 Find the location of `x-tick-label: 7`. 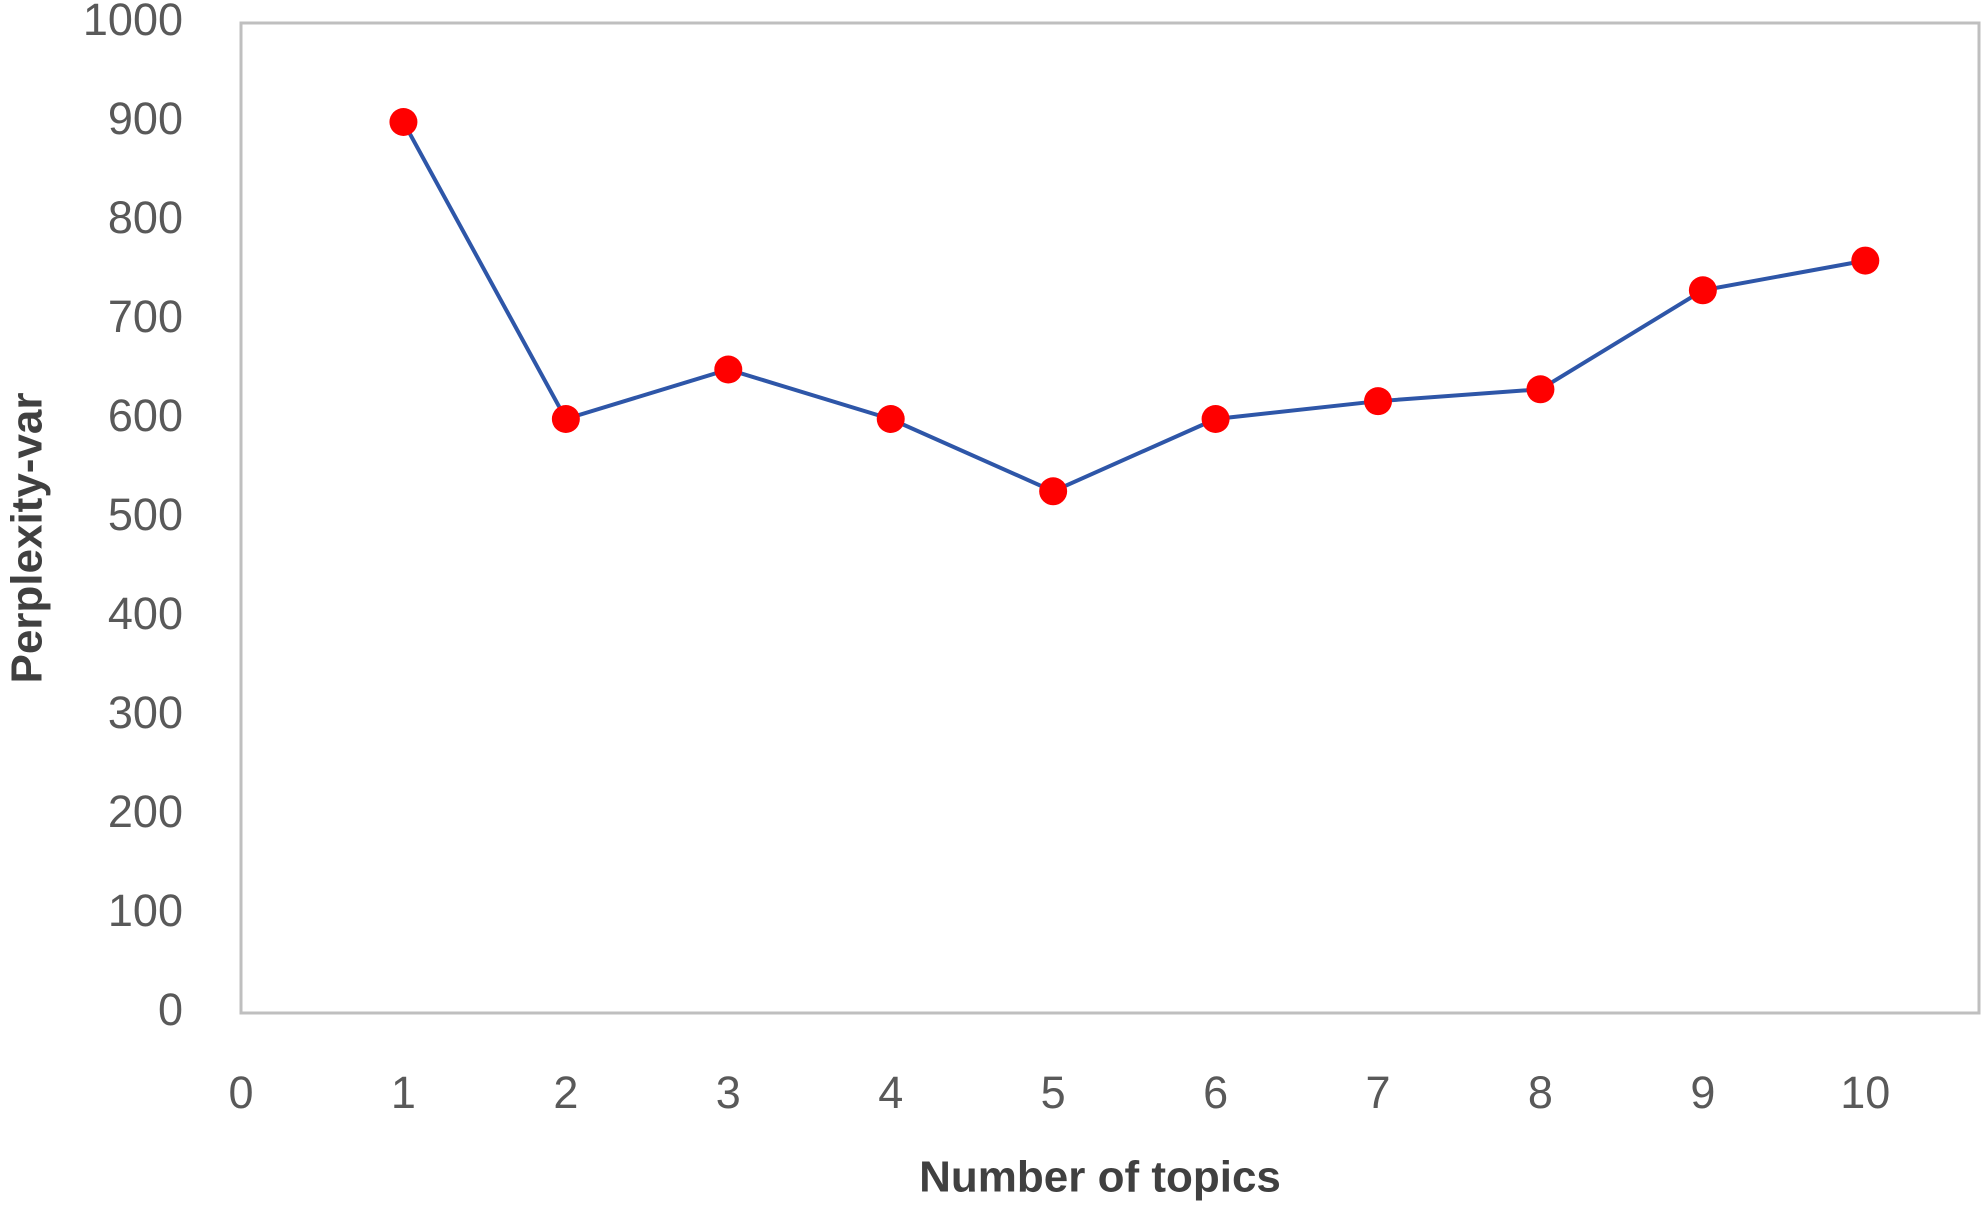

x-tick-label: 7 is located at coordinates (1377, 1092).